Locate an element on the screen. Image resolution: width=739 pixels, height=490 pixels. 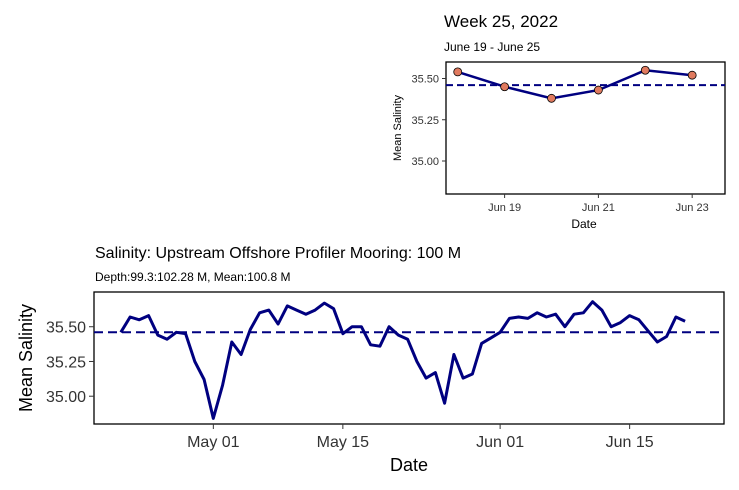
bottom-x-axis-label: Date is located at coordinates (409, 465).